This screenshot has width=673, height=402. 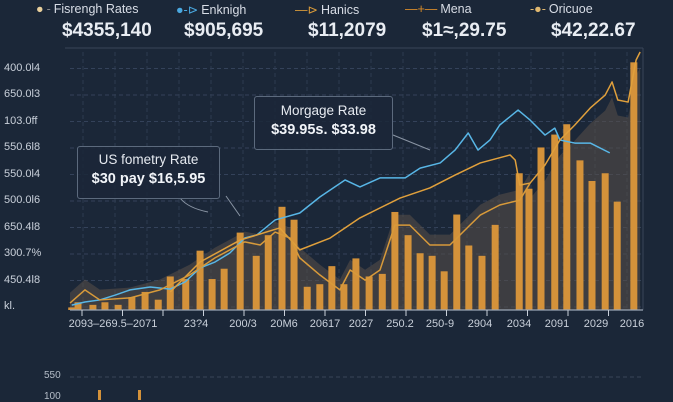 I want to click on annotation-title: US fometry Rate, so click(x=148, y=159).